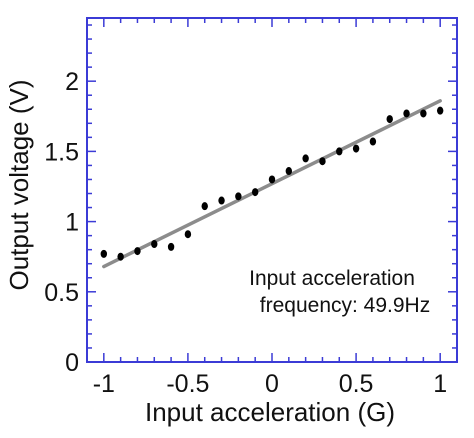 This screenshot has width=474, height=438. Describe the element at coordinates (345, 305) in the screenshot. I see `annotation-line-2: frequency: 49.9Hz` at that location.